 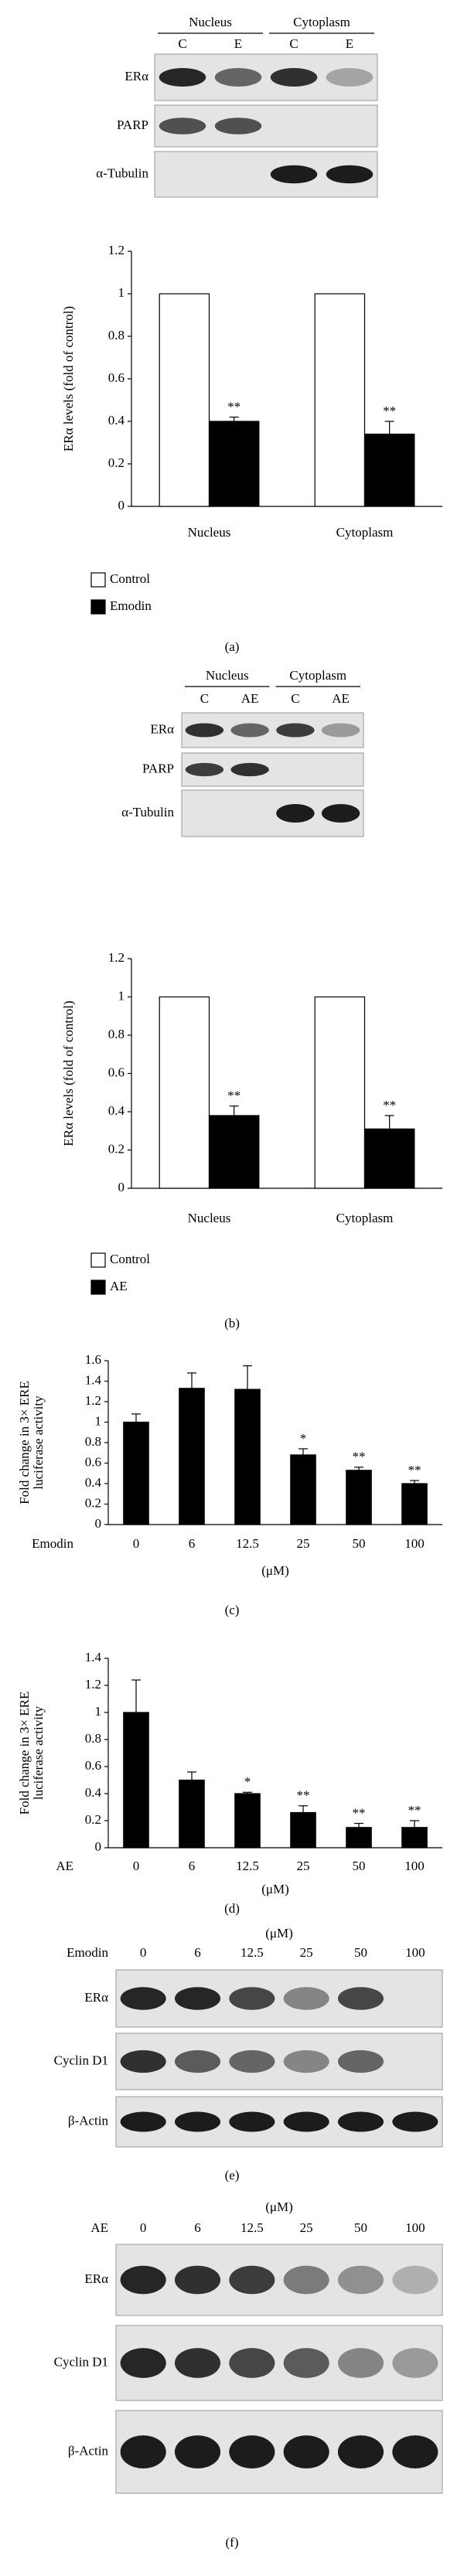 What do you see at coordinates (119, 1286) in the screenshot?
I see `legend-label: AE` at bounding box center [119, 1286].